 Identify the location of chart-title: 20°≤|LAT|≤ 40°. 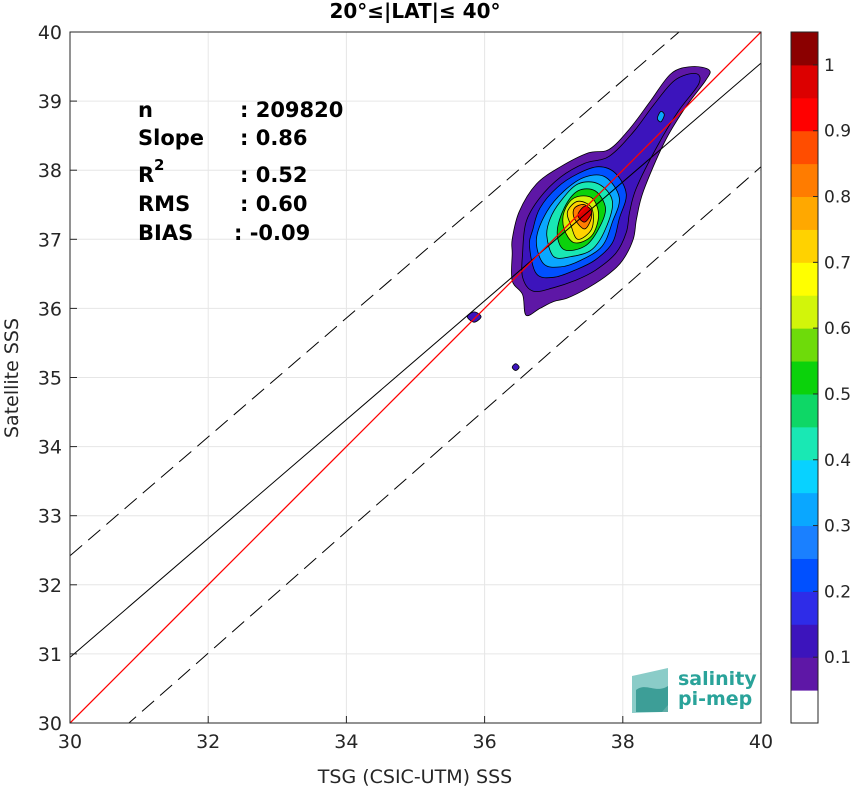
(414, 11).